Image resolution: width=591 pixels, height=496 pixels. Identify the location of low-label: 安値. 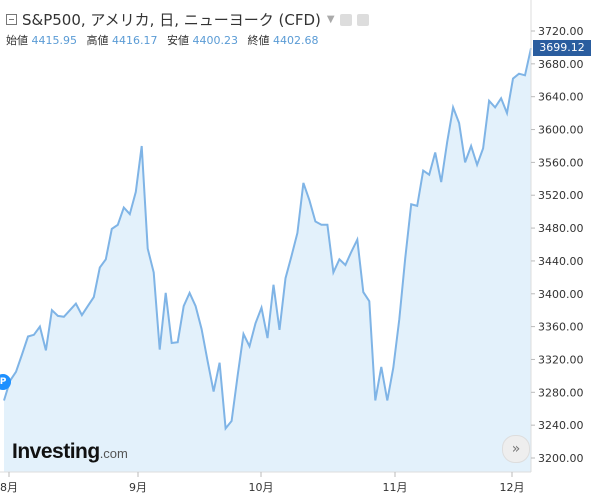
(178, 40).